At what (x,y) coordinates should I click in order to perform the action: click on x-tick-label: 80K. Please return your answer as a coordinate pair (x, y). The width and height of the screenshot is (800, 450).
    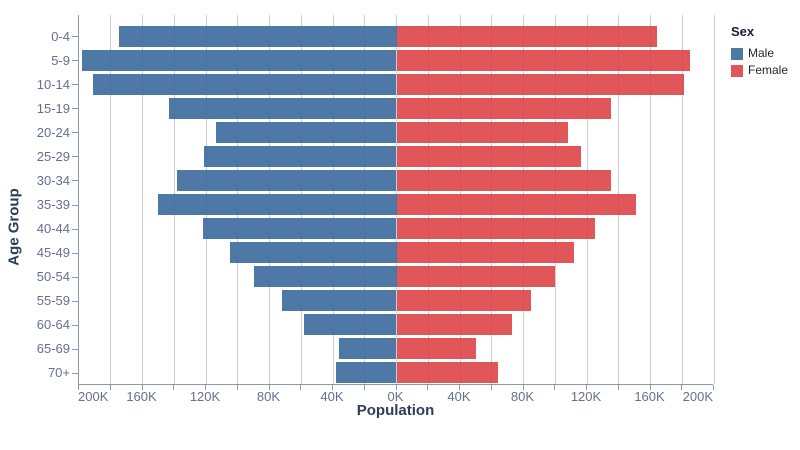
    Looking at the image, I should click on (268, 396).